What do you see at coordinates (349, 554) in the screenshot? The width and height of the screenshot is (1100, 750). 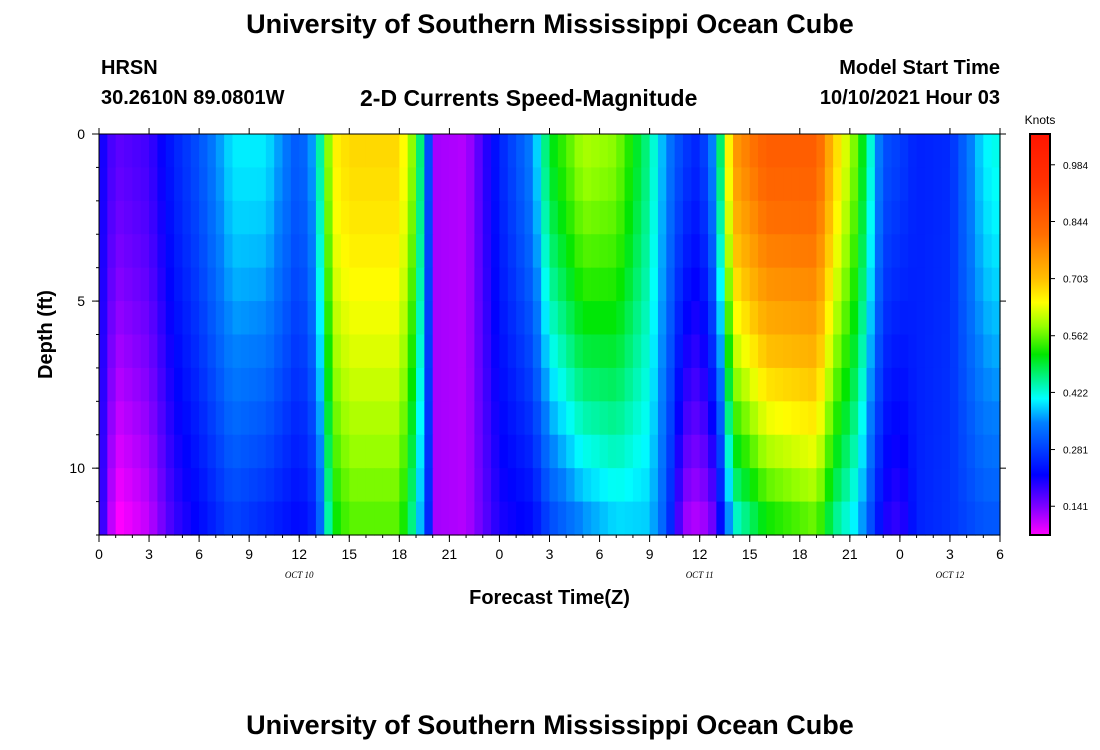 I see `x-tick-label: 15` at bounding box center [349, 554].